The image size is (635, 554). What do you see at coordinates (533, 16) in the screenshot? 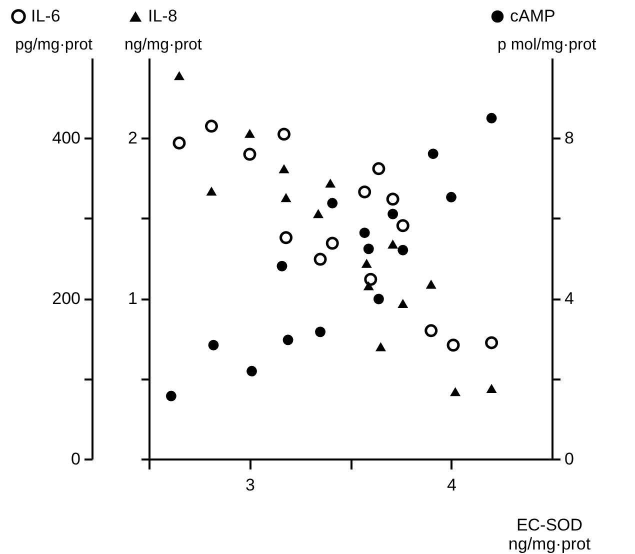
I see `legend-label: cAMP` at bounding box center [533, 16].